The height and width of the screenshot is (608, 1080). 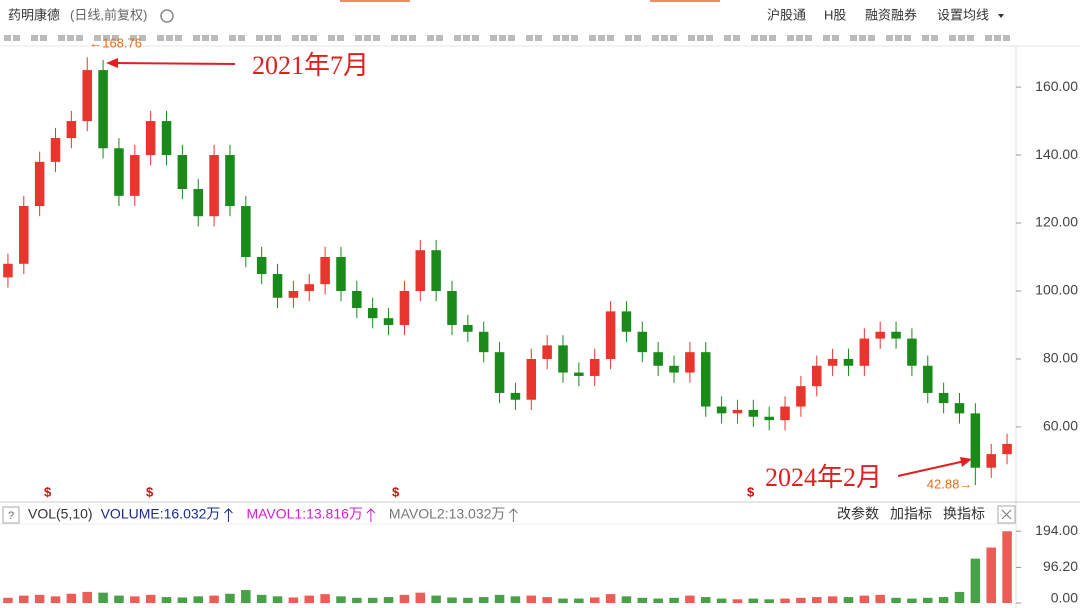 I want to click on help-button, so click(x=11, y=515).